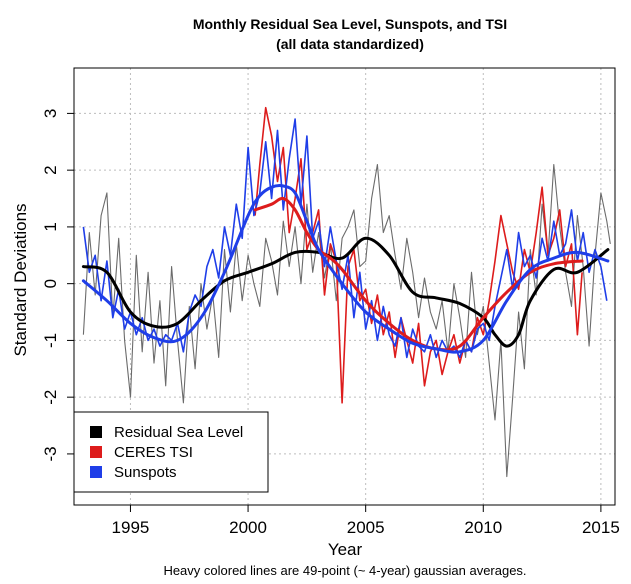 The width and height of the screenshot is (631, 584). I want to click on x-tick-label: 2015, so click(601, 527).